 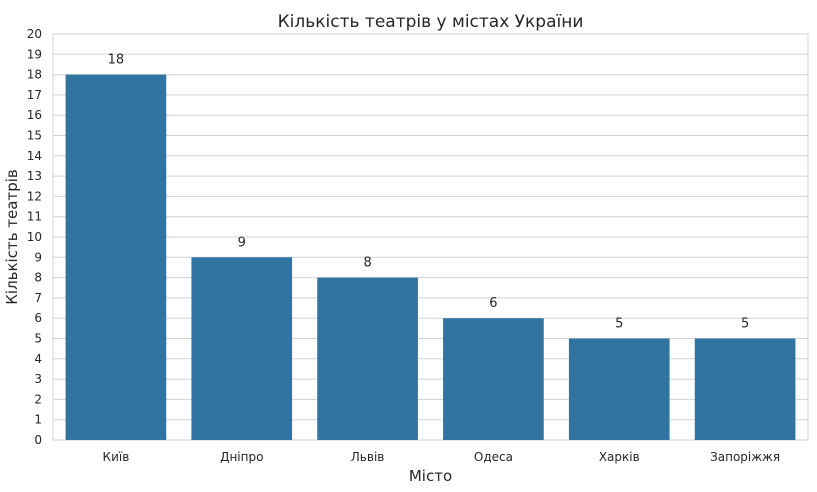 I want to click on x-tick-label: Київ, so click(x=116, y=457).